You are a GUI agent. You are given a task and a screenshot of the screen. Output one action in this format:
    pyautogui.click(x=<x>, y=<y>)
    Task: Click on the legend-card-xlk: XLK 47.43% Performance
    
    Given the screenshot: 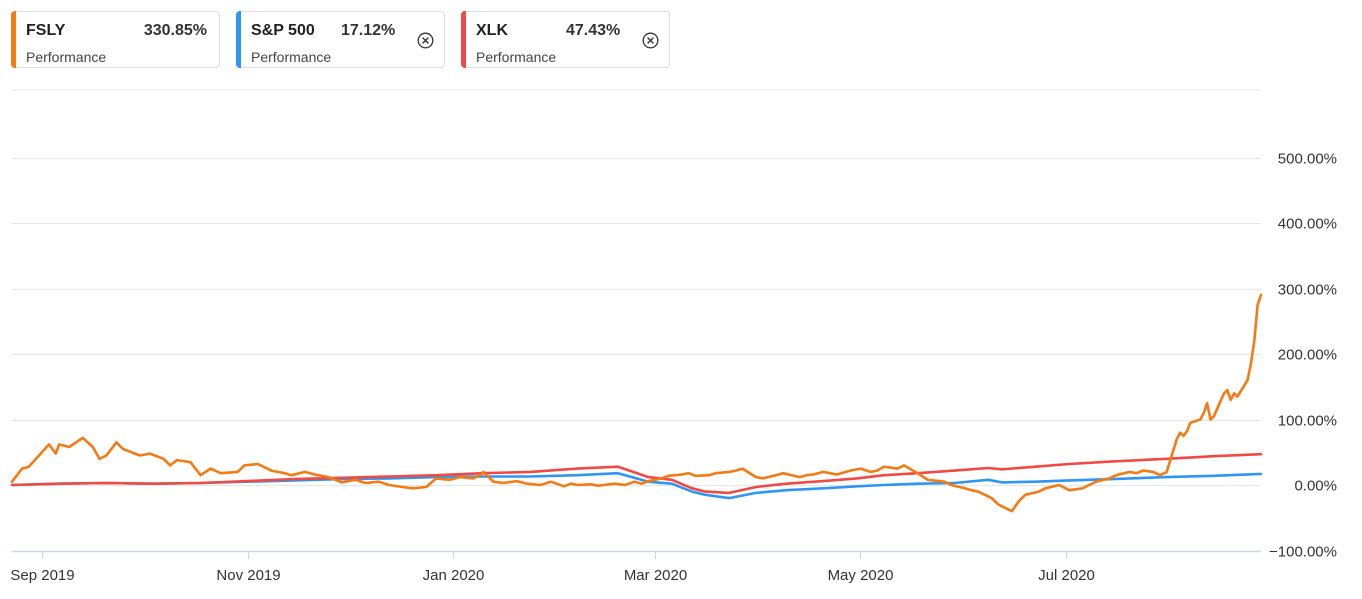 What is the action you would take?
    pyautogui.click(x=565, y=39)
    